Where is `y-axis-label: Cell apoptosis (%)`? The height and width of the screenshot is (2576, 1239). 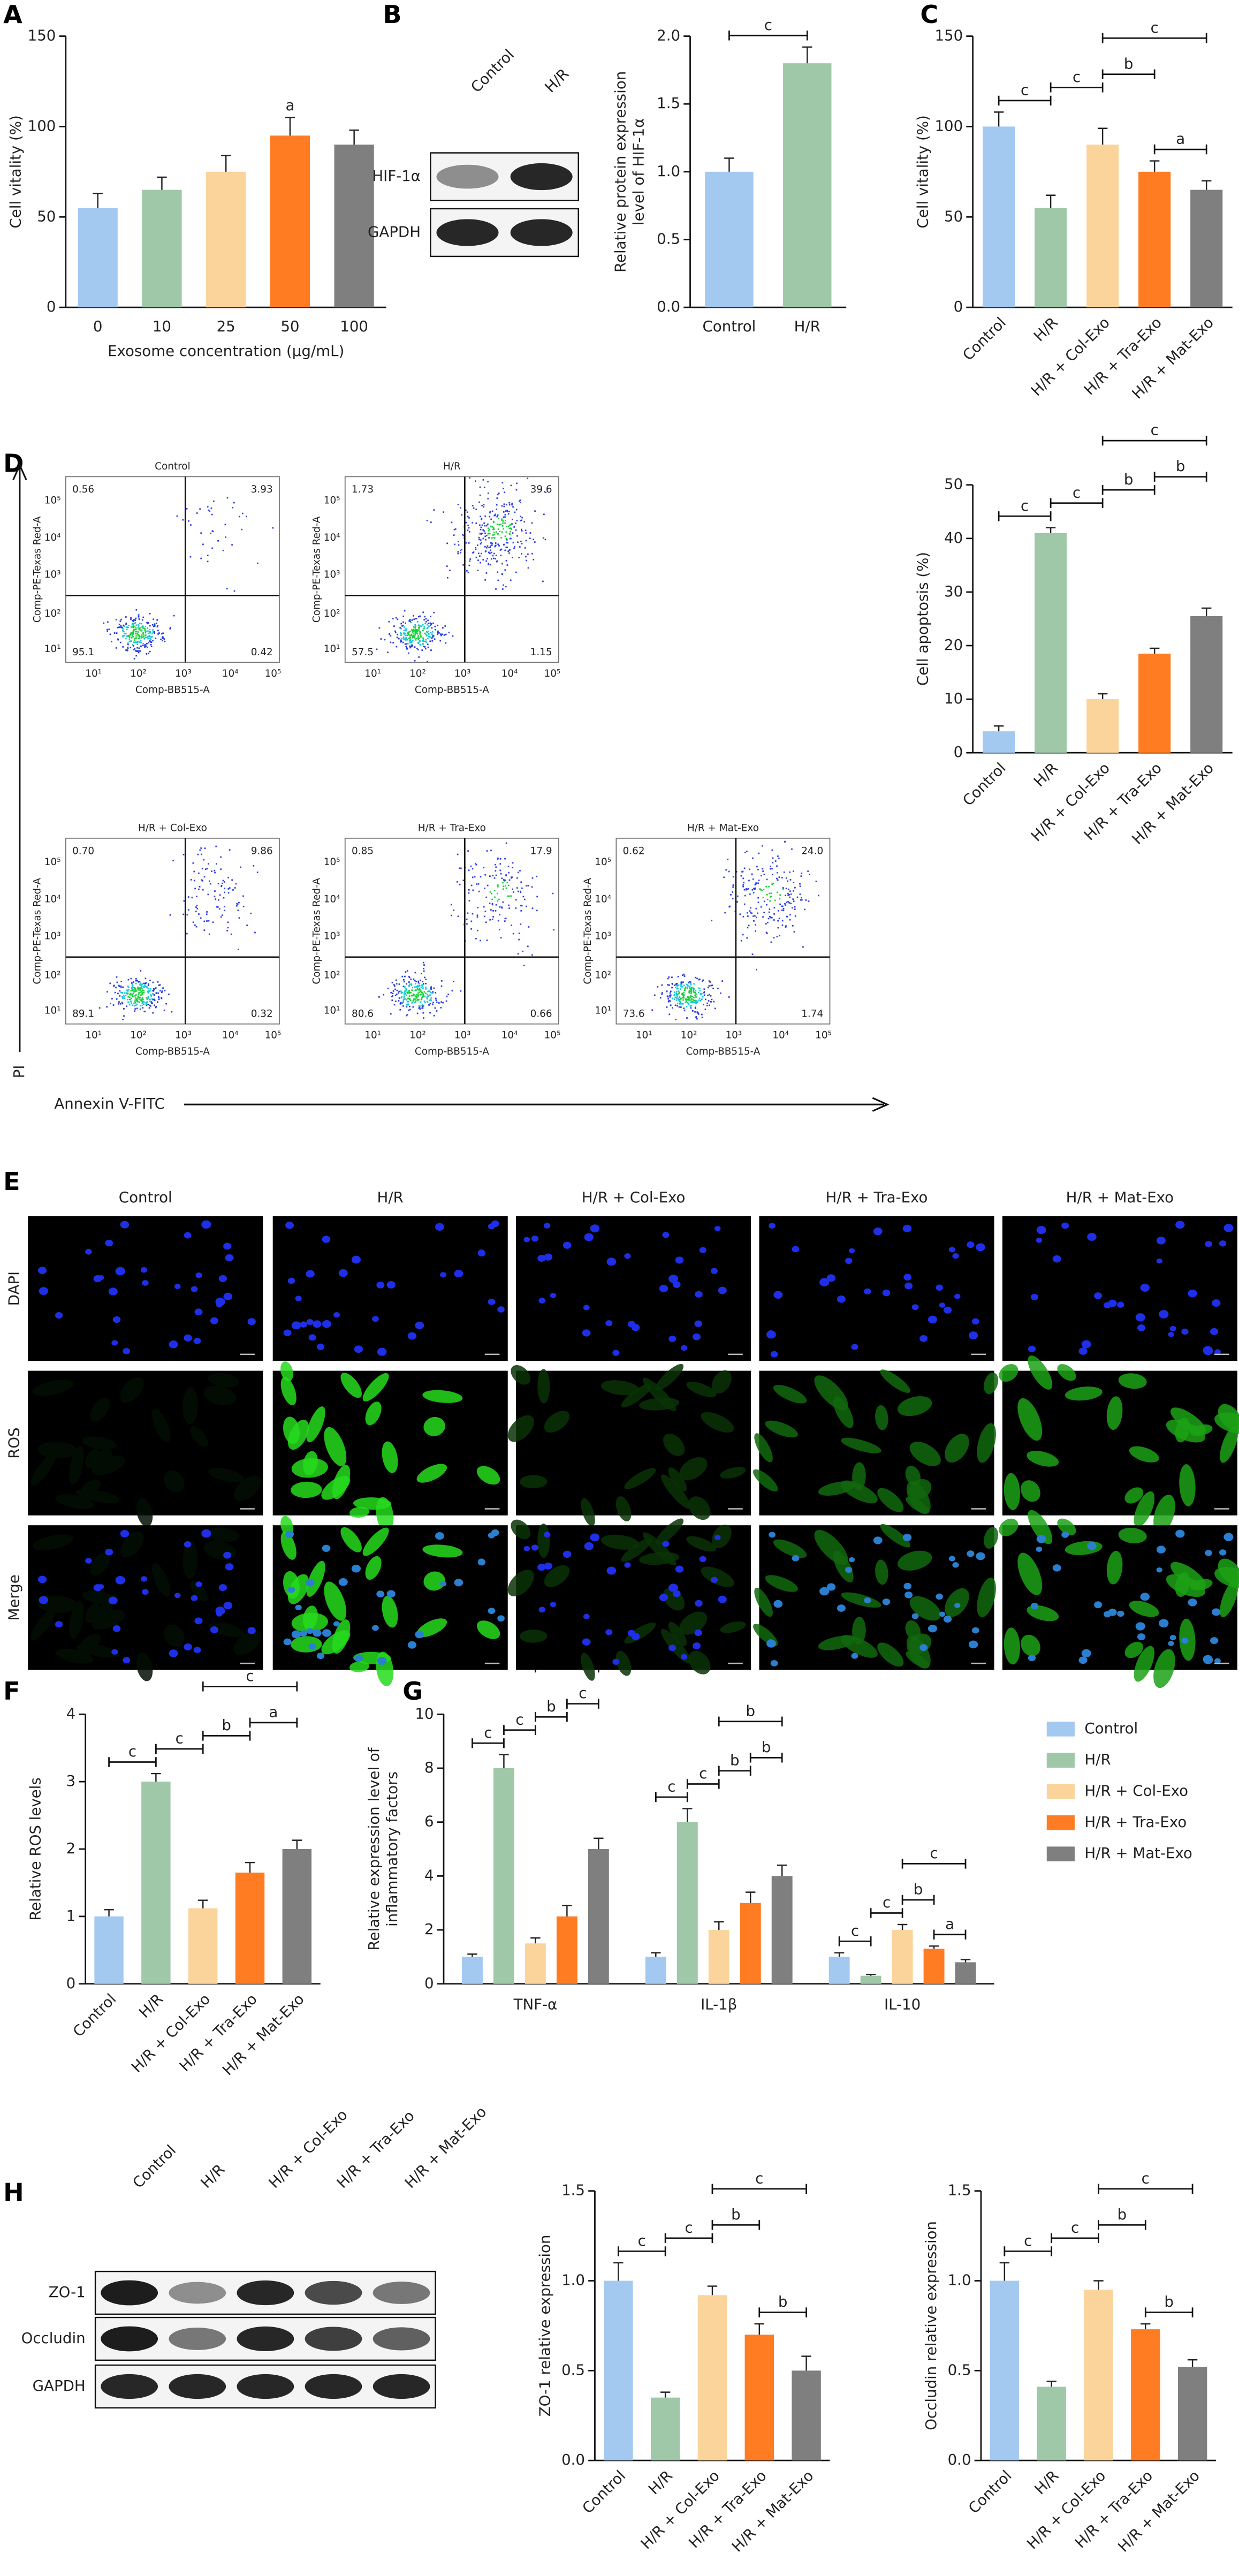 y-axis-label: Cell apoptosis (%) is located at coordinates (922, 619).